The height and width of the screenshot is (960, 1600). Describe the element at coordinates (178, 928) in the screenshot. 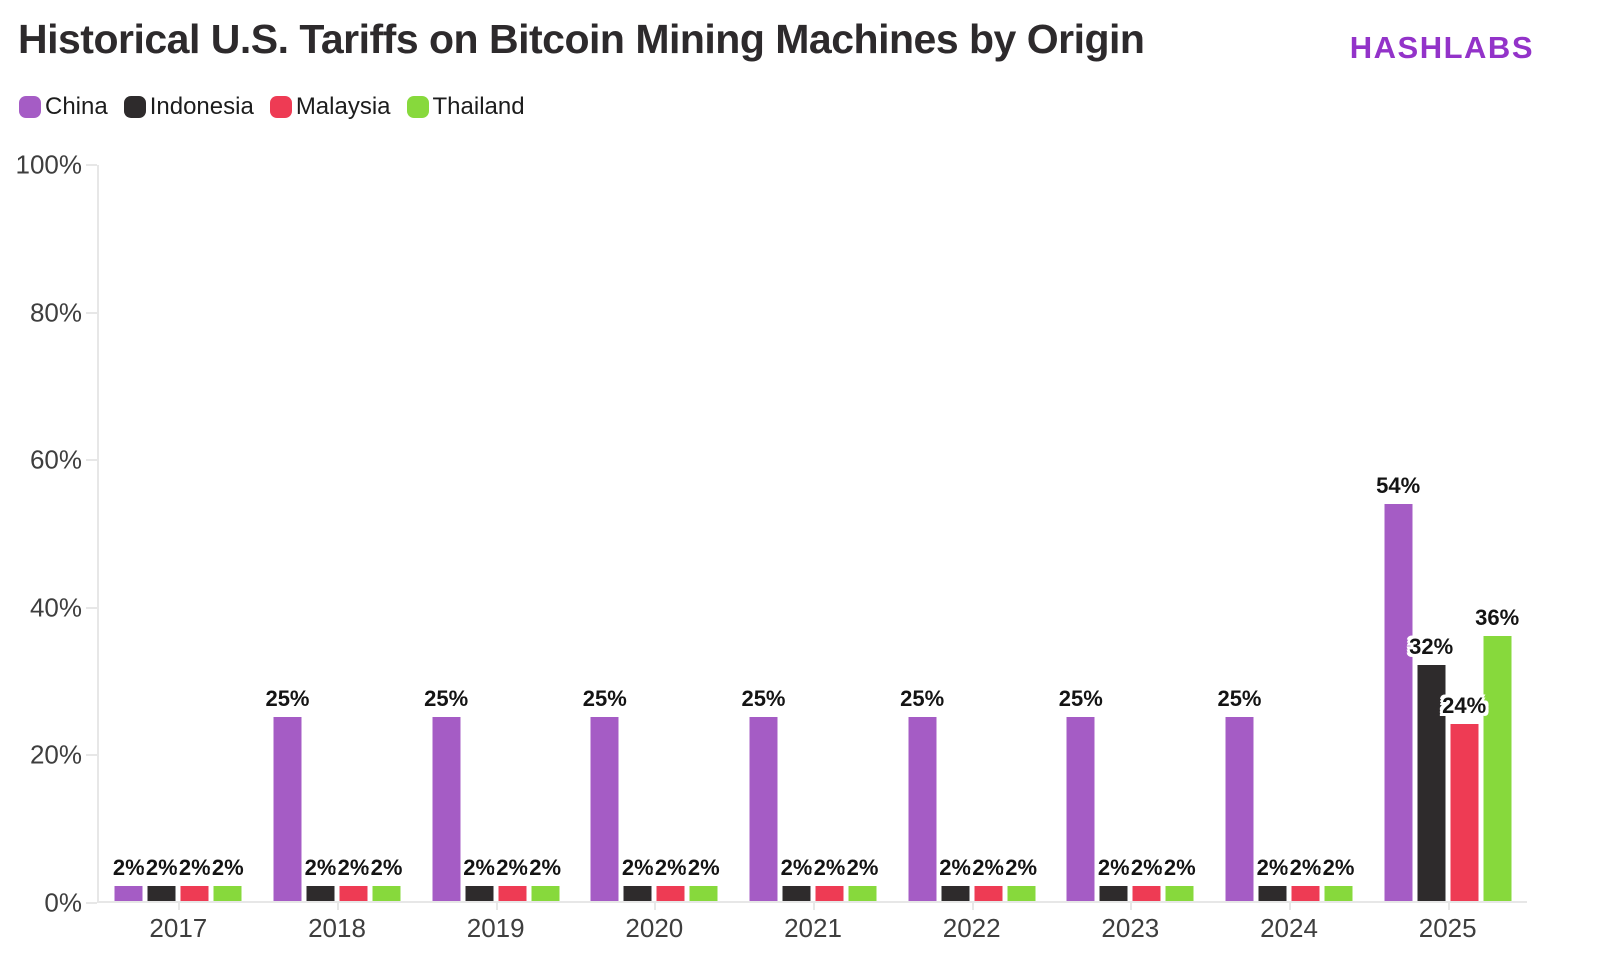

I see `x-axis-label: 2017` at that location.